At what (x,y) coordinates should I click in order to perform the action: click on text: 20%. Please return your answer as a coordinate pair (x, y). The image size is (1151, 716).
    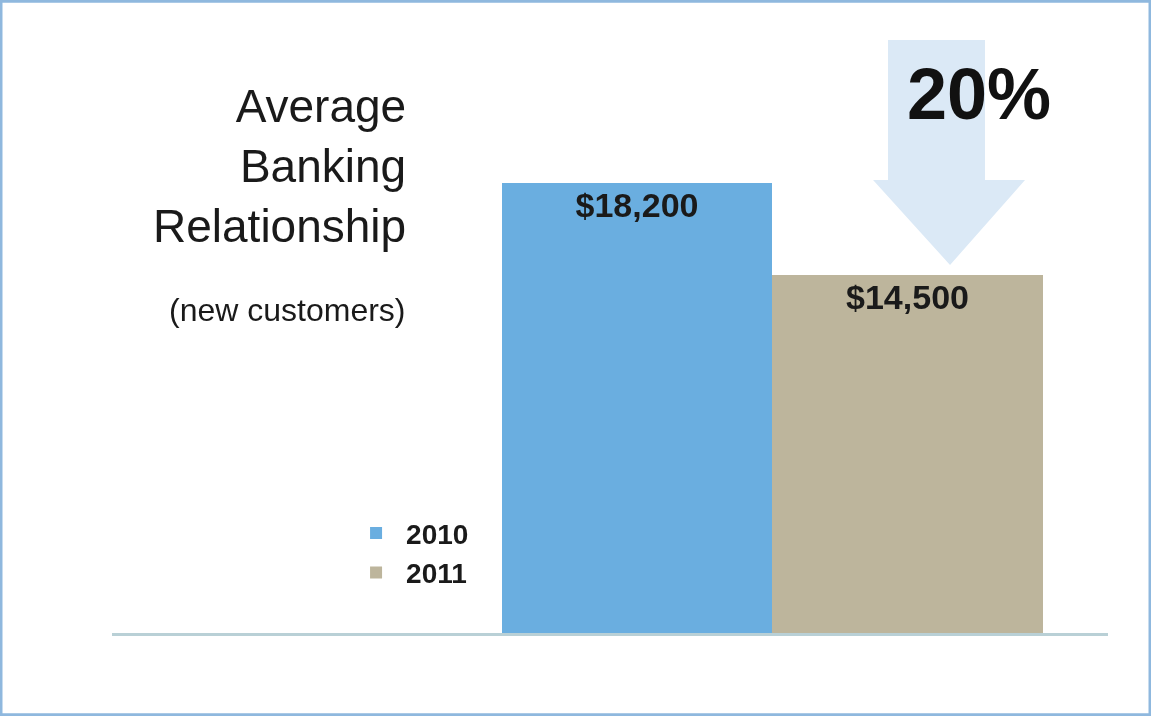
    Looking at the image, I should click on (979, 94).